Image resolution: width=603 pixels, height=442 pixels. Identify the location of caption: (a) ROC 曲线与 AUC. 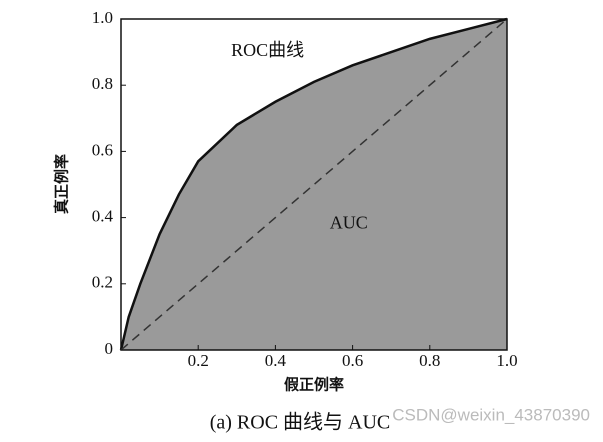
(300, 422).